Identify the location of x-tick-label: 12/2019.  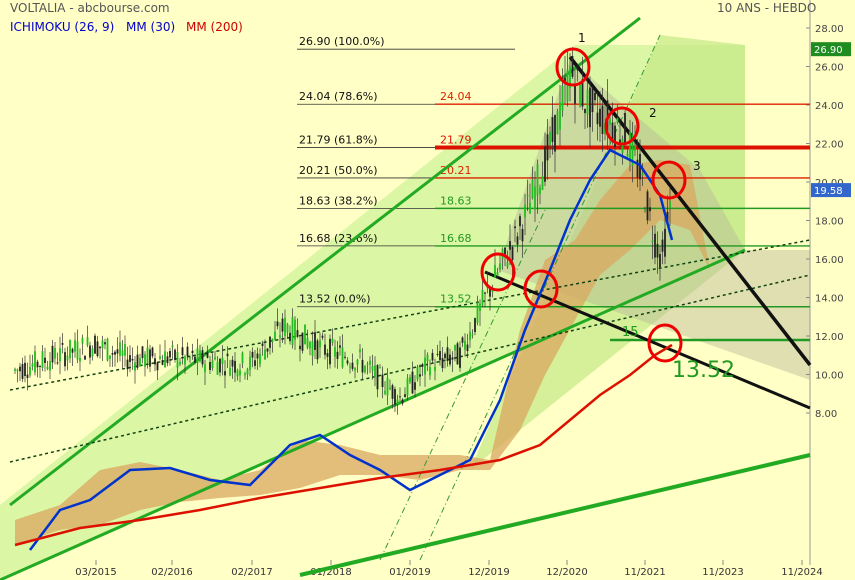
(489, 572).